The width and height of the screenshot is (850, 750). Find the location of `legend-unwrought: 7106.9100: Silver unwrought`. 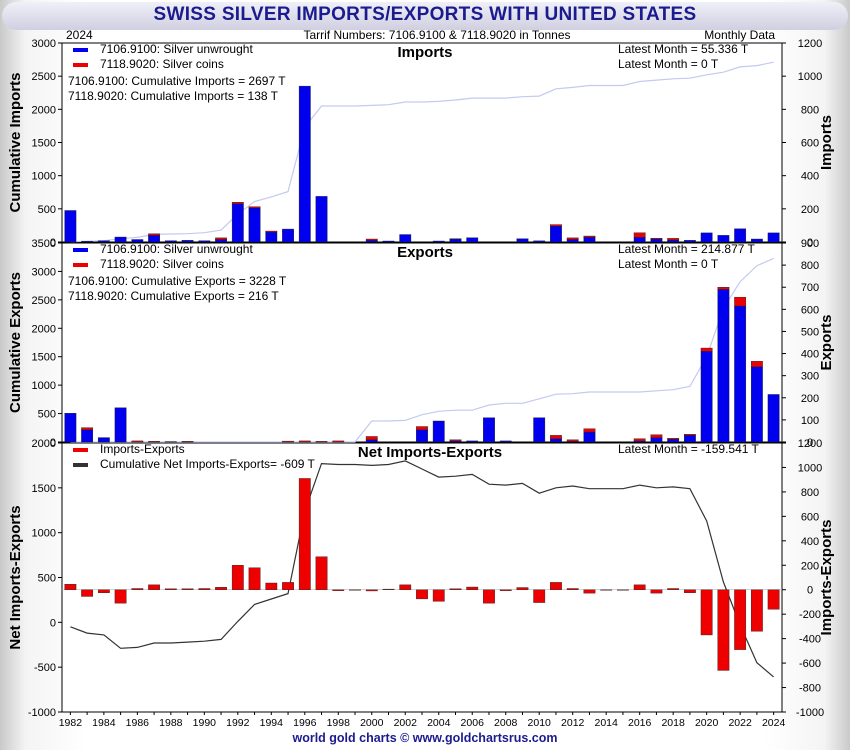

legend-unwrought: 7106.9100: Silver unwrought is located at coordinates (176, 249).